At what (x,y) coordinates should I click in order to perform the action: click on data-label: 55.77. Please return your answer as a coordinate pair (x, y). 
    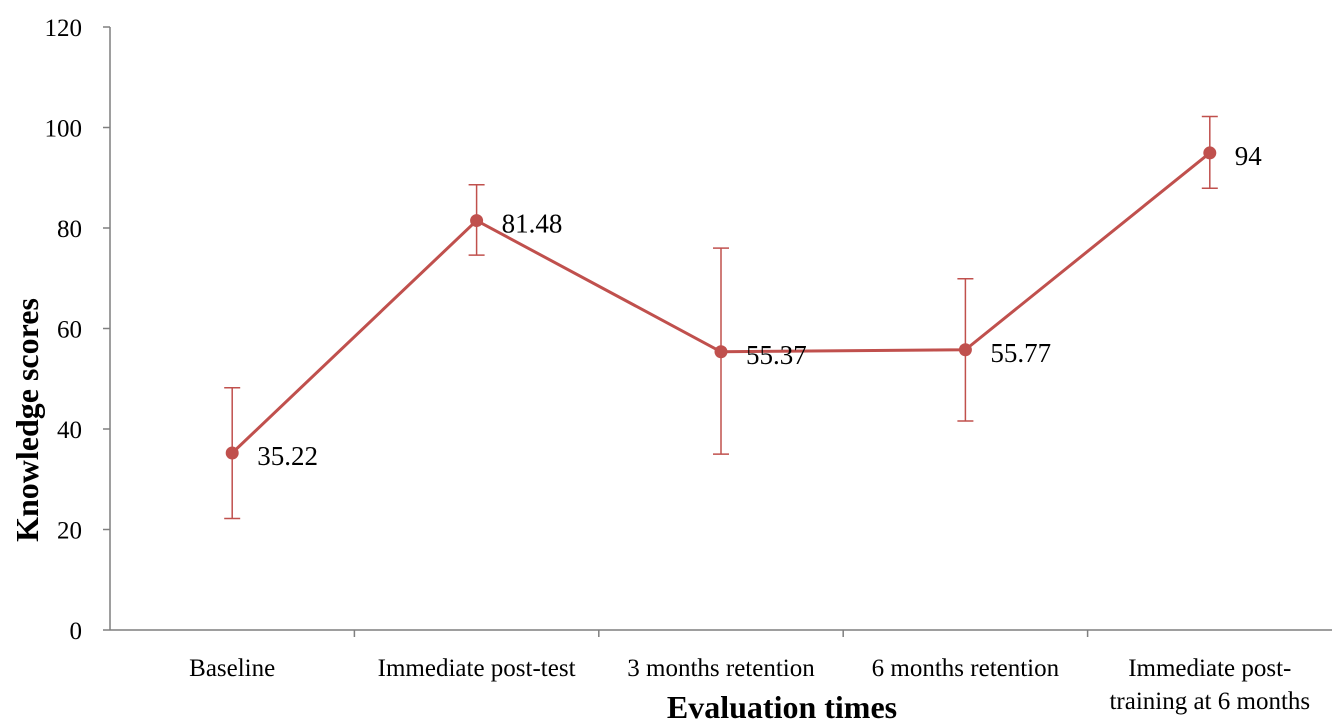
    Looking at the image, I should click on (1020, 353).